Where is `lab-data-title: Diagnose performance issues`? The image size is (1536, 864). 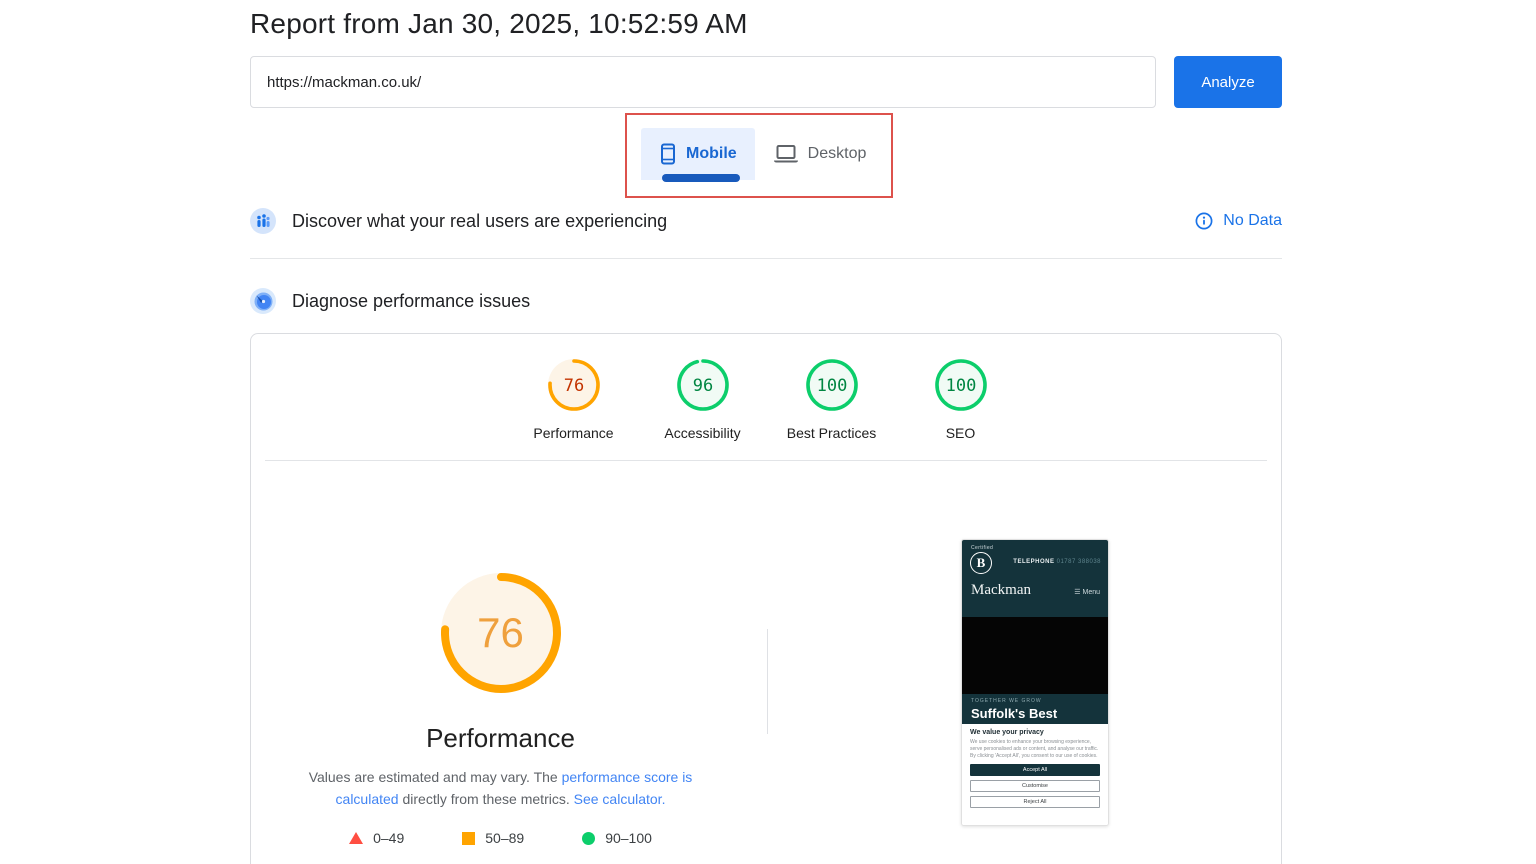
lab-data-title: Diagnose performance issues is located at coordinates (411, 300).